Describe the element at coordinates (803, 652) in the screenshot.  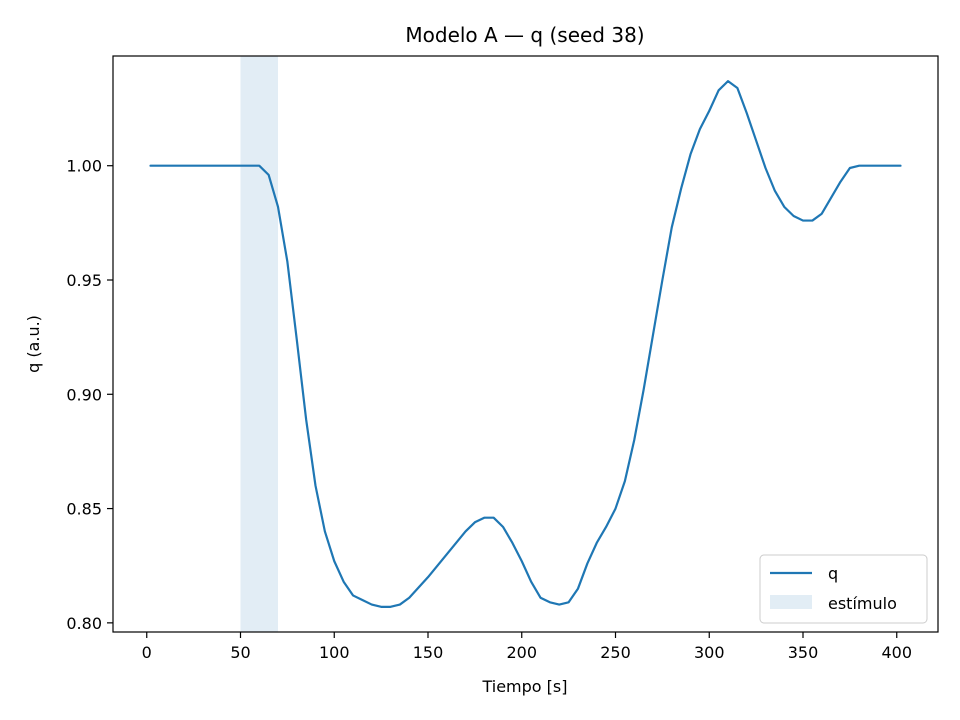
I see `x-tick-label: 350` at that location.